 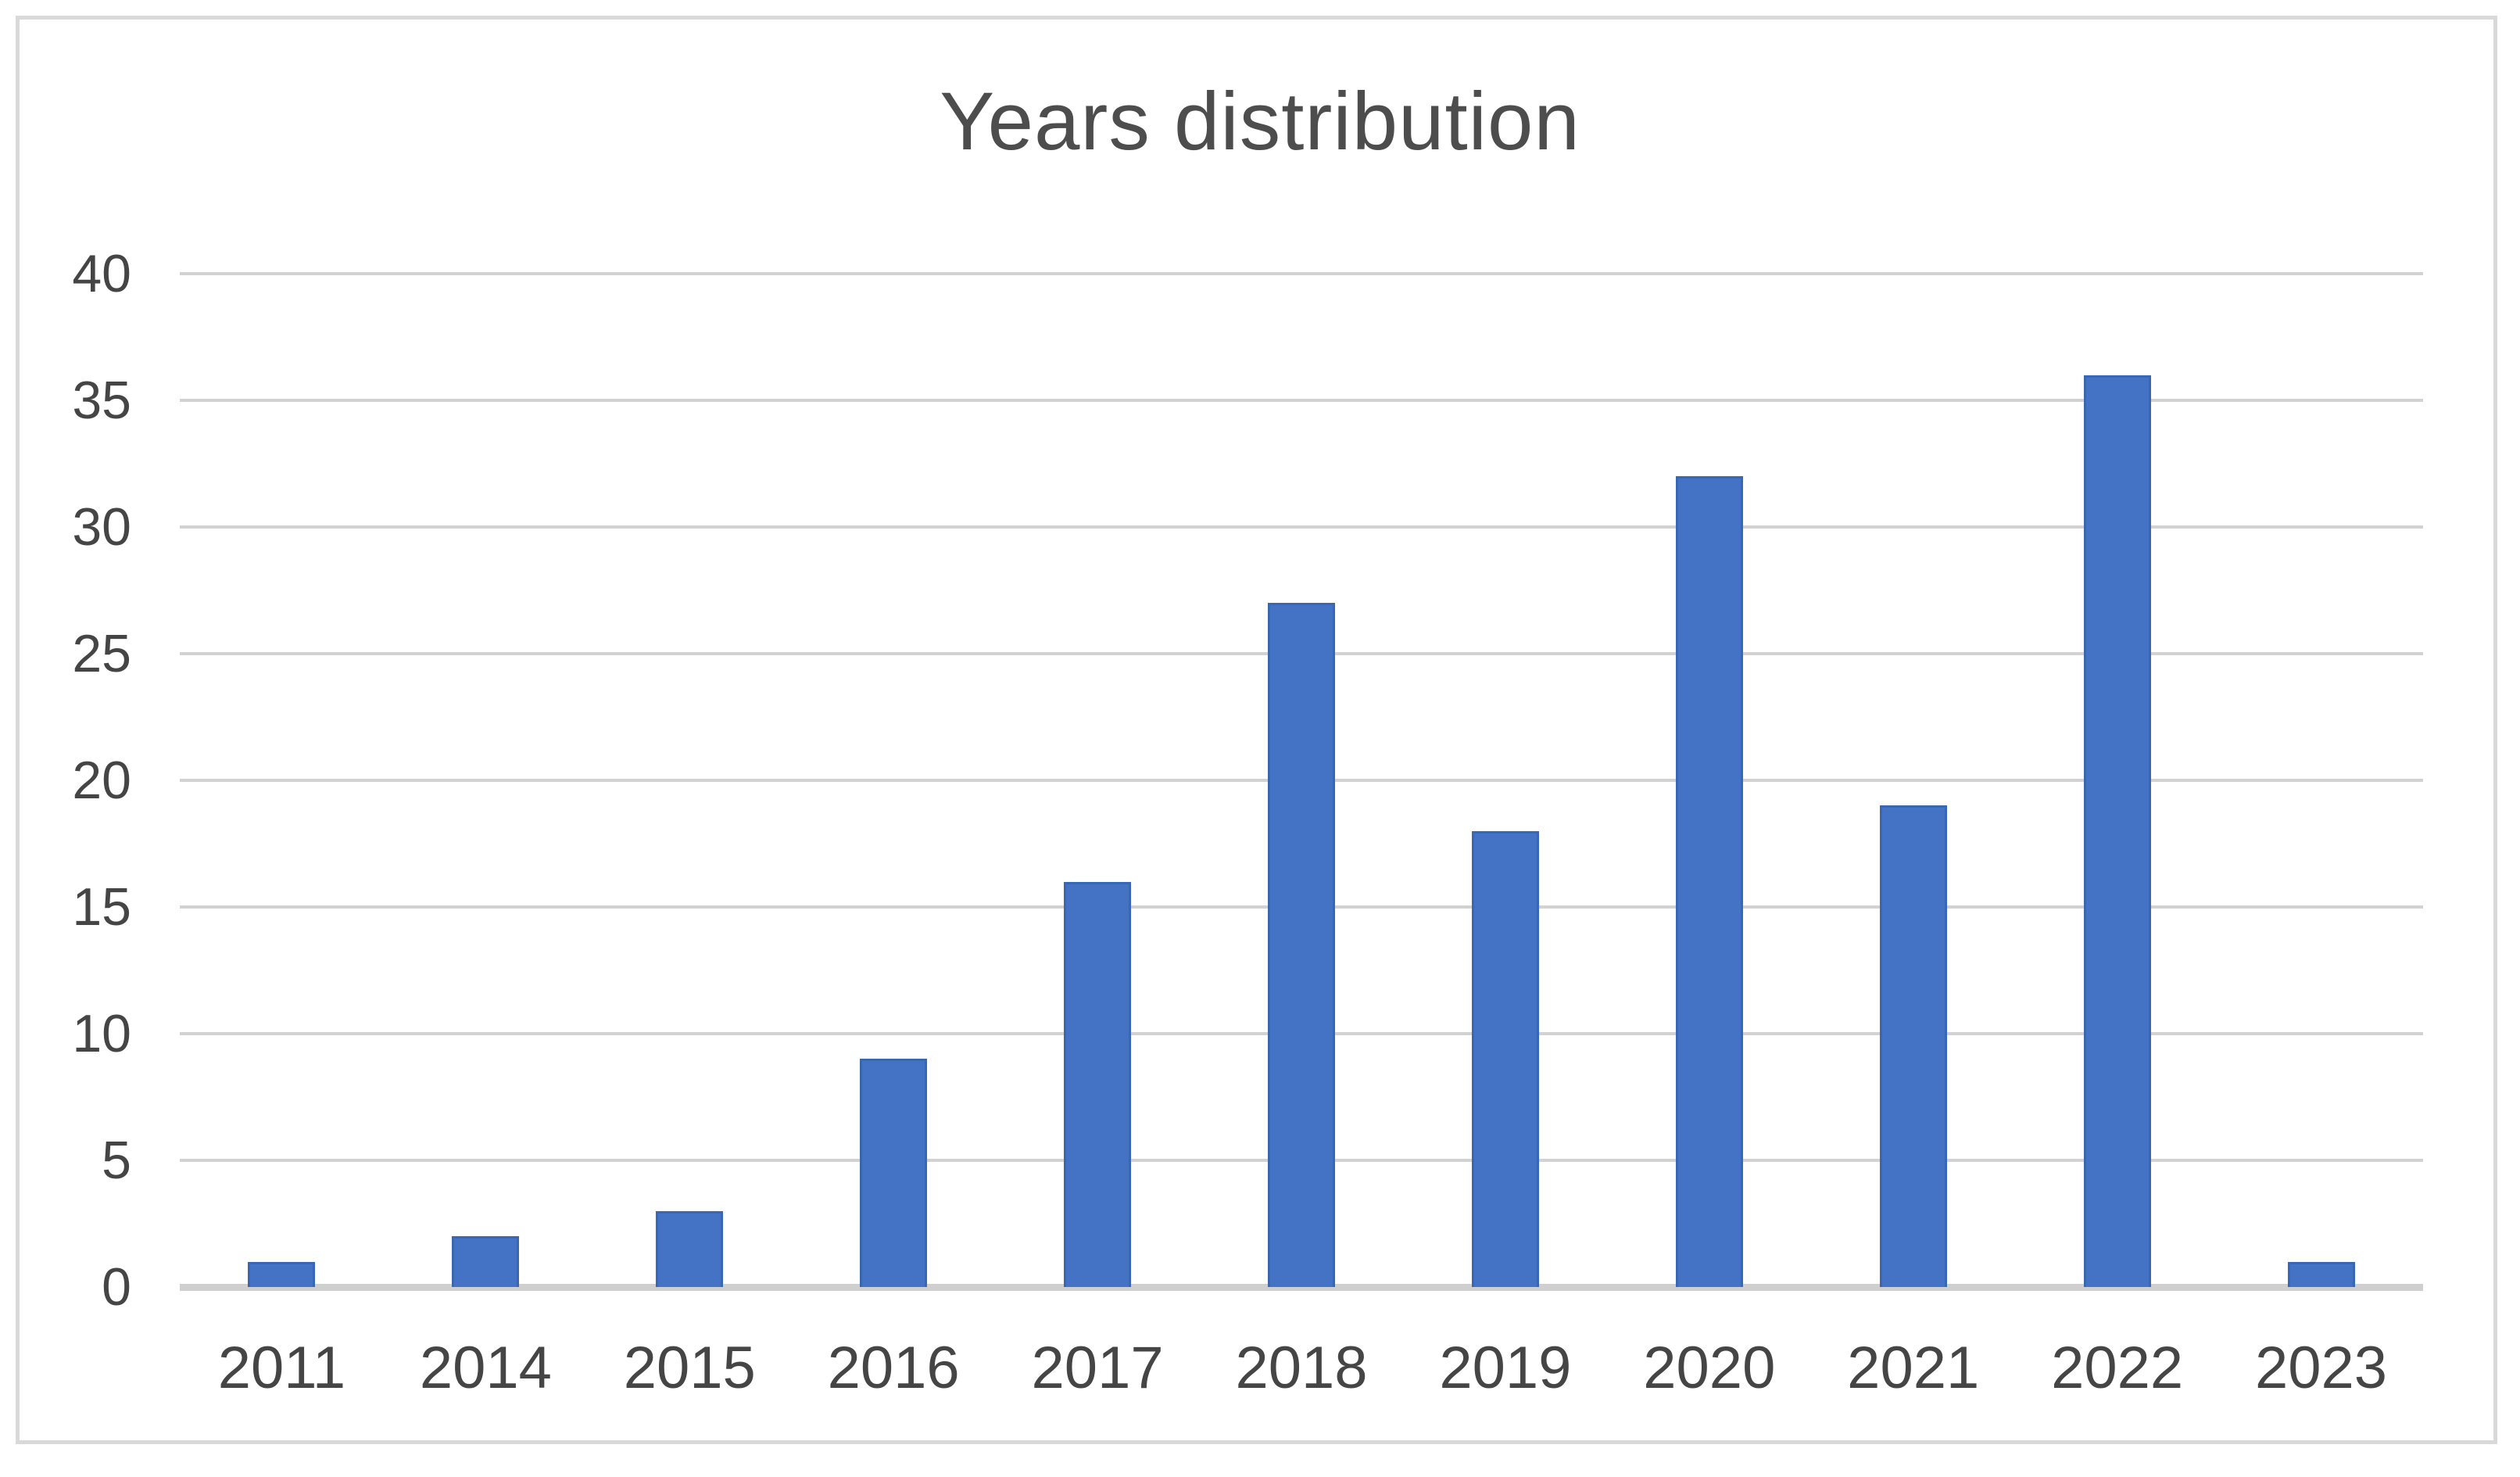 What do you see at coordinates (893, 1173) in the screenshot?
I see `bar-2016` at bounding box center [893, 1173].